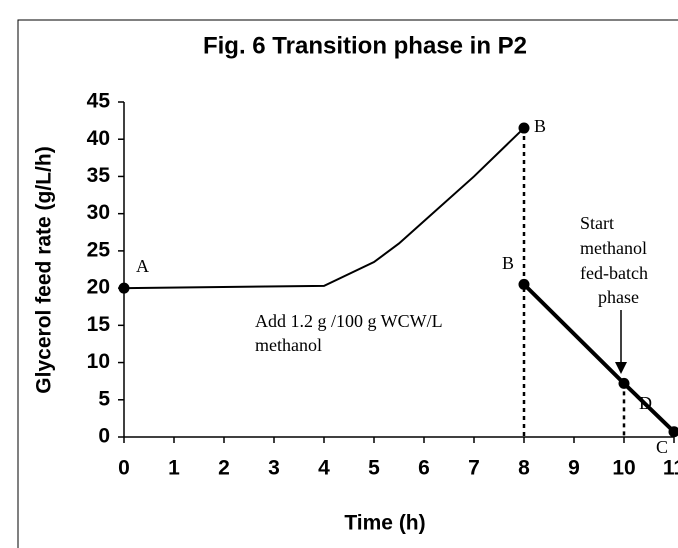  I want to click on y-tick-label: 45, so click(99, 101).